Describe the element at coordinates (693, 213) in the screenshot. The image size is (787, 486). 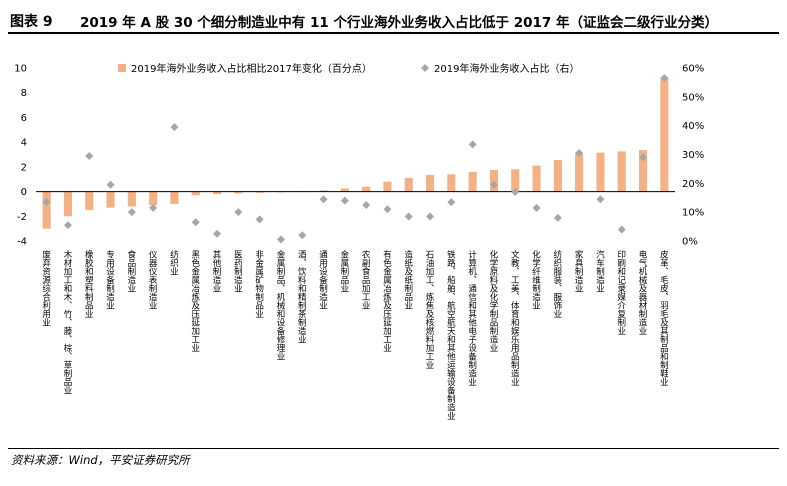
I see `y-right-tick-label: 10%` at that location.